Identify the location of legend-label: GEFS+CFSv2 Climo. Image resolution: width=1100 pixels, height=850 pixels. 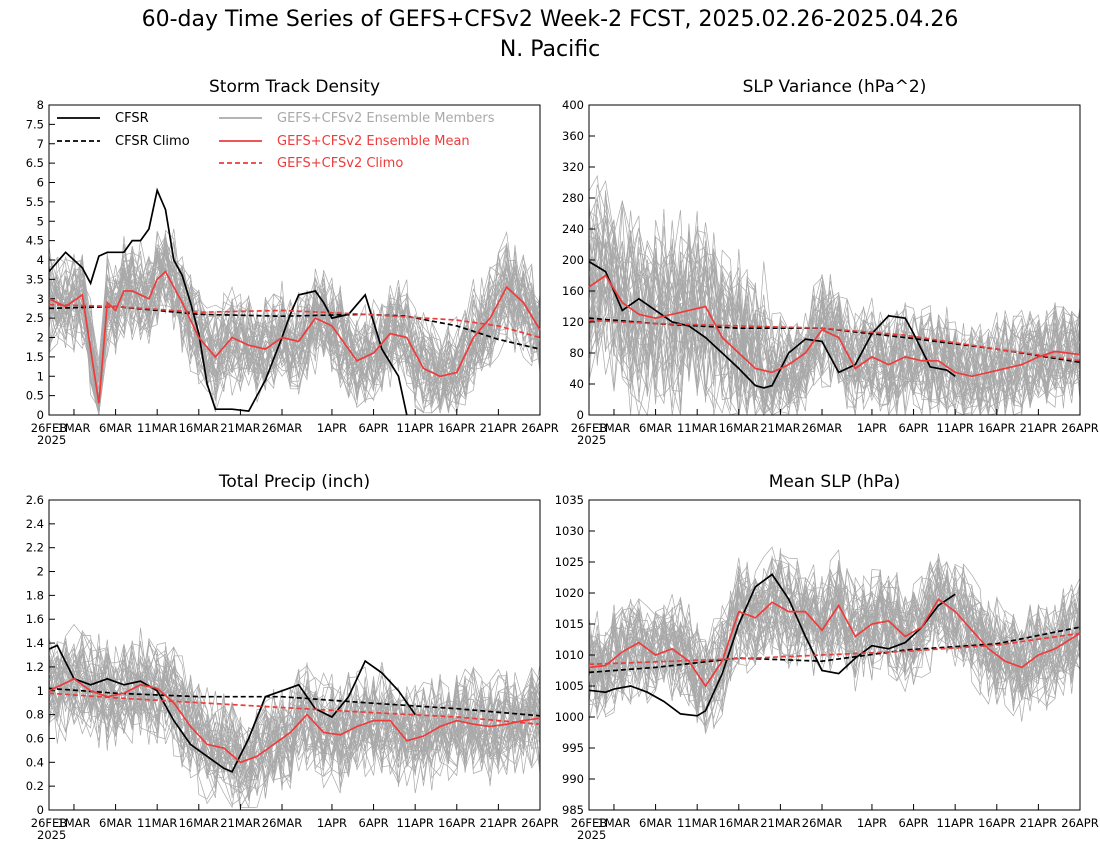
(340, 163).